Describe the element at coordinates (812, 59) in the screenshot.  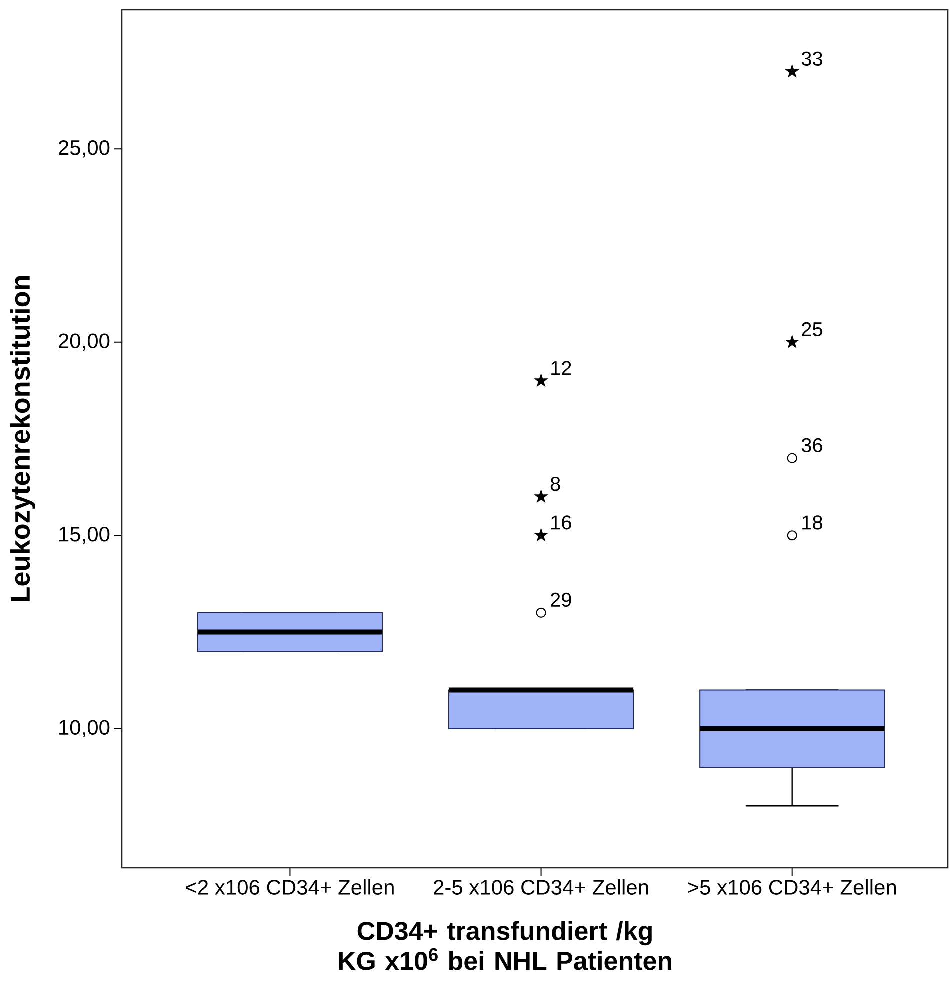
I see `annotation: 33` at that location.